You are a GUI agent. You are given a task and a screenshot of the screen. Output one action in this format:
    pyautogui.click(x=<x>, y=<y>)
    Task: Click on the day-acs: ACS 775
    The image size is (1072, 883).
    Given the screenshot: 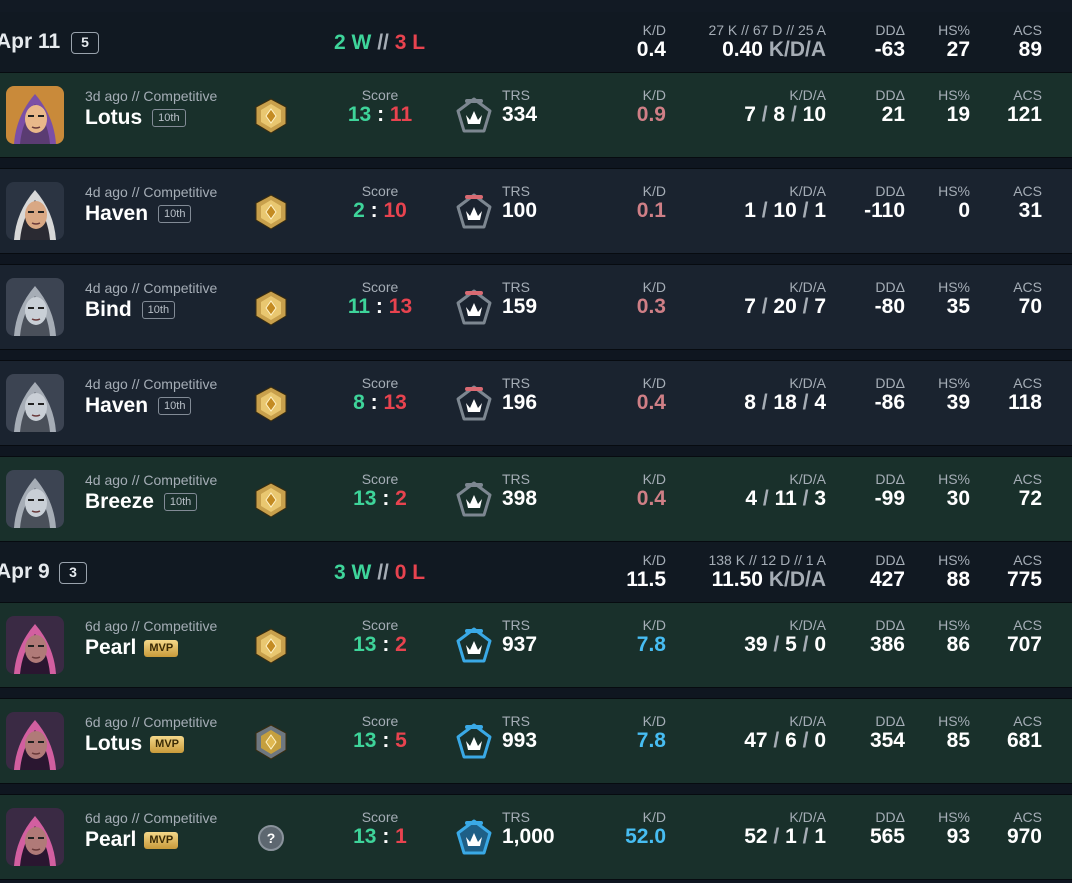 What is the action you would take?
    pyautogui.click(x=1024, y=572)
    